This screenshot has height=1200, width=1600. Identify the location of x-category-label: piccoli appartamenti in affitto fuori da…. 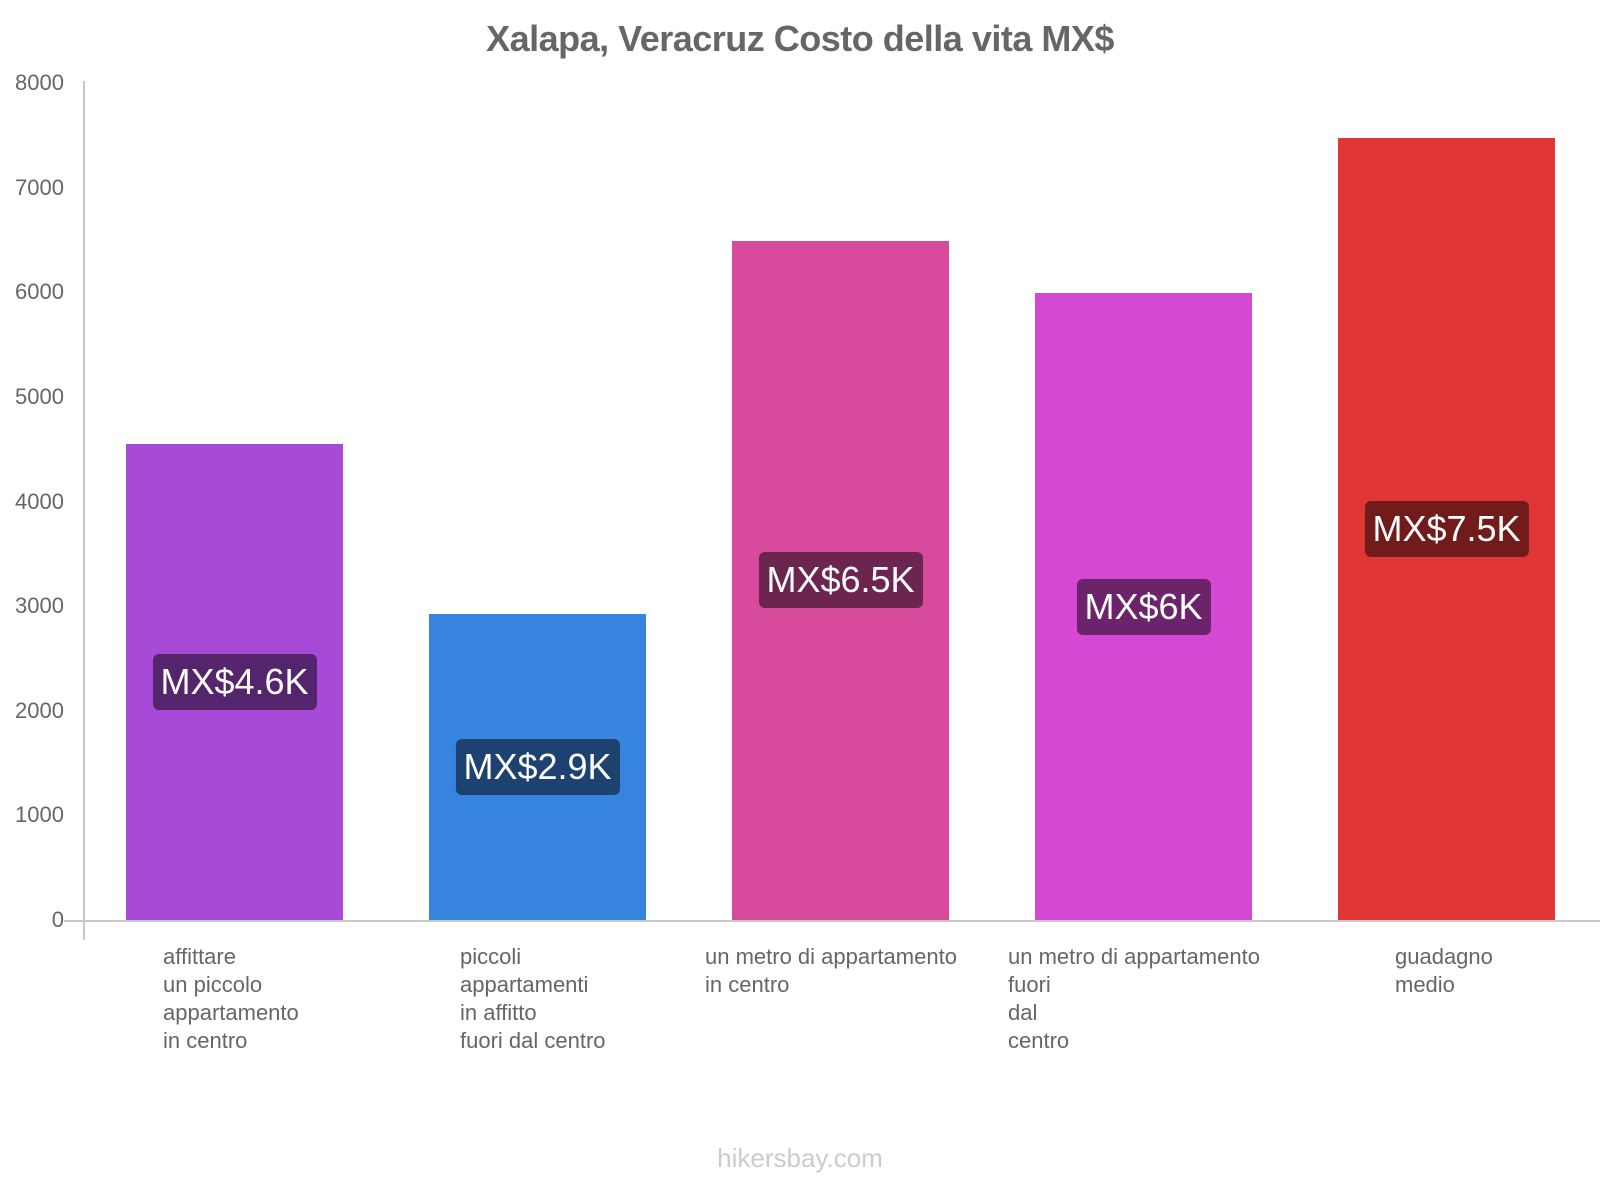
(533, 998).